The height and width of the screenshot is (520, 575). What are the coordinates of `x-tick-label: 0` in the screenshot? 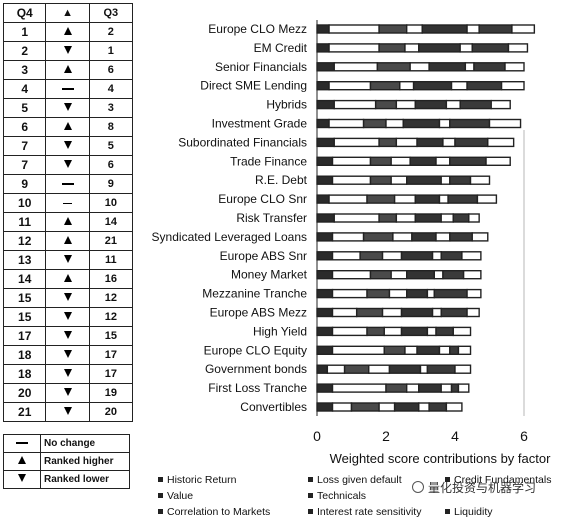 It's located at (317, 436).